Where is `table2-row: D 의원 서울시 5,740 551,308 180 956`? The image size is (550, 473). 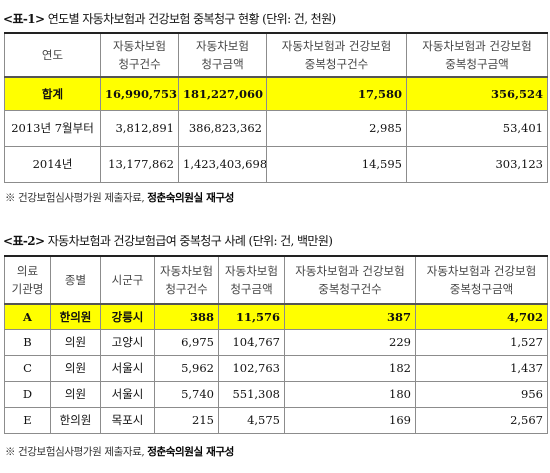
table2-row: D 의원 서울시 5,740 551,308 180 956 is located at coordinates (276, 394).